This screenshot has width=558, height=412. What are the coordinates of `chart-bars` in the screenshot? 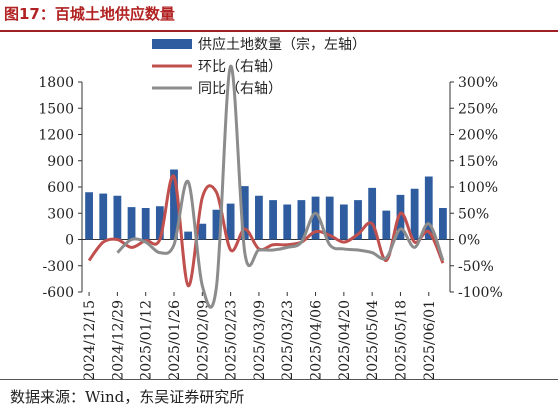 It's located at (266, 204).